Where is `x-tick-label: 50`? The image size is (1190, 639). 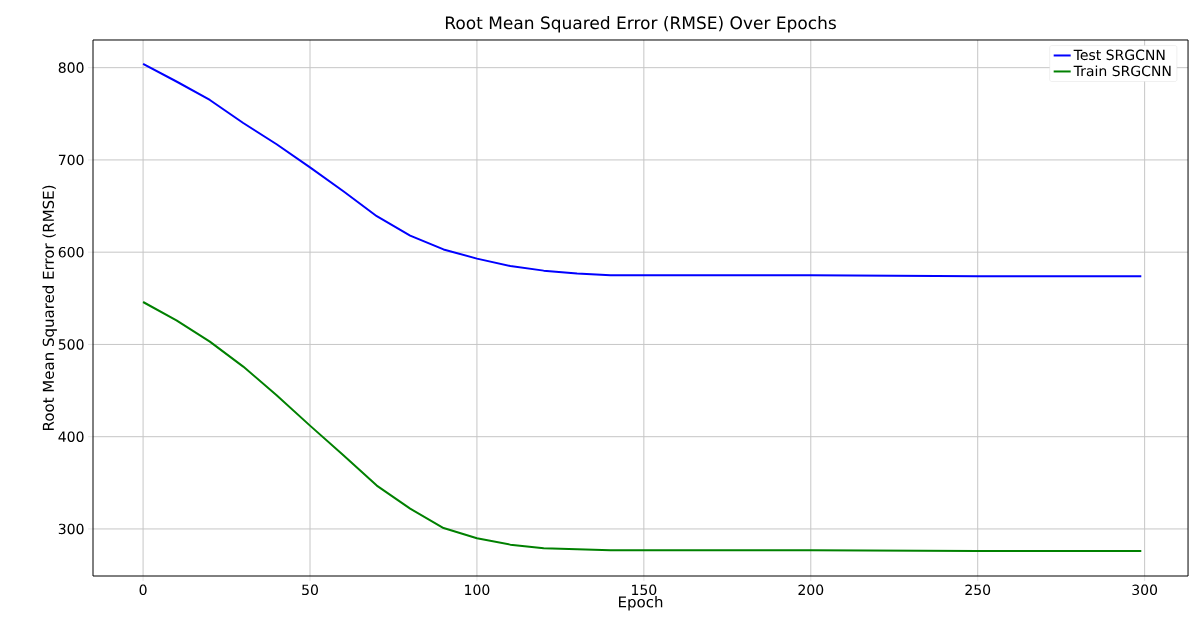 x-tick-label: 50 is located at coordinates (310, 590).